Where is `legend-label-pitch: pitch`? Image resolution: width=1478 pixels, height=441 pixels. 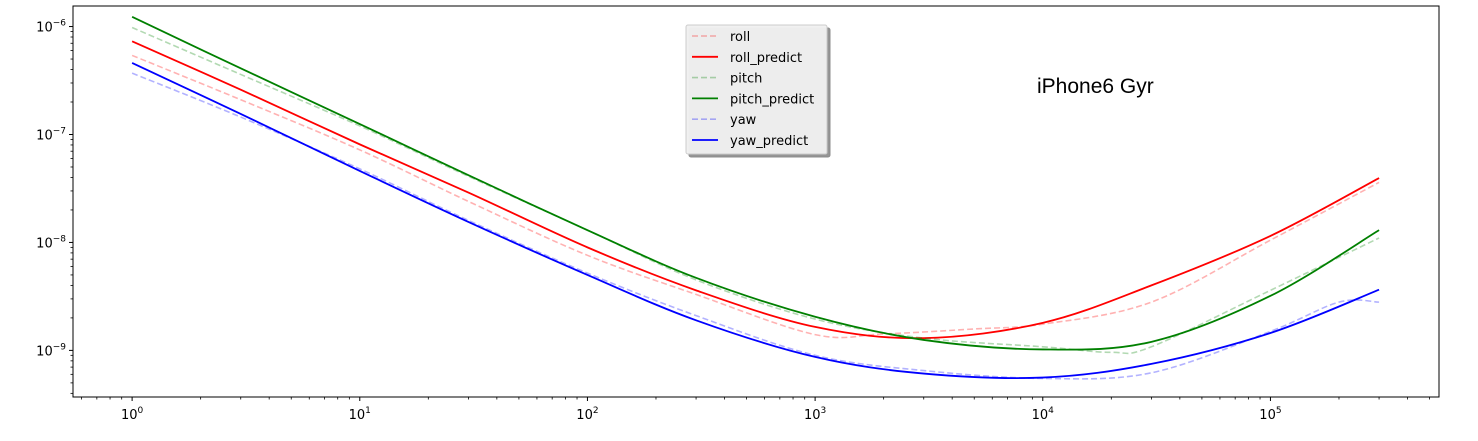
legend-label-pitch: pitch is located at coordinates (746, 79).